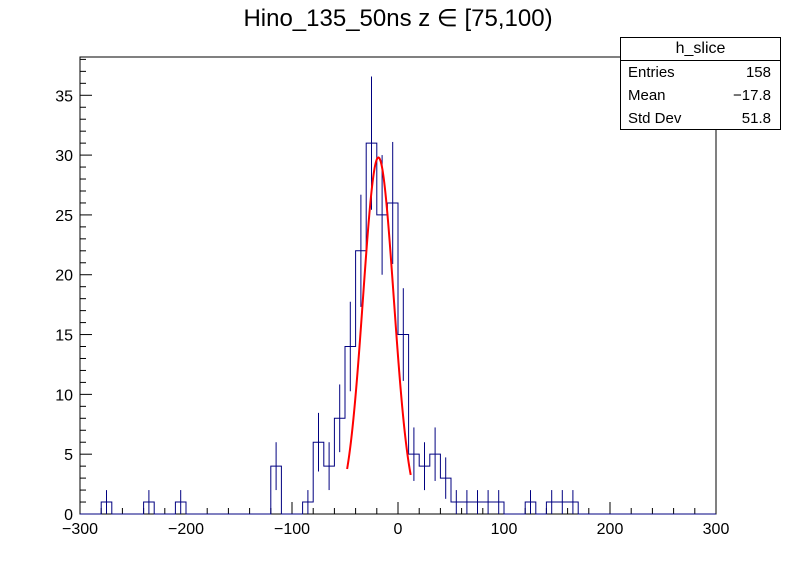 This screenshot has width=796, height=572. What do you see at coordinates (752, 95) in the screenshot?
I see `stats-value: −17.8` at bounding box center [752, 95].